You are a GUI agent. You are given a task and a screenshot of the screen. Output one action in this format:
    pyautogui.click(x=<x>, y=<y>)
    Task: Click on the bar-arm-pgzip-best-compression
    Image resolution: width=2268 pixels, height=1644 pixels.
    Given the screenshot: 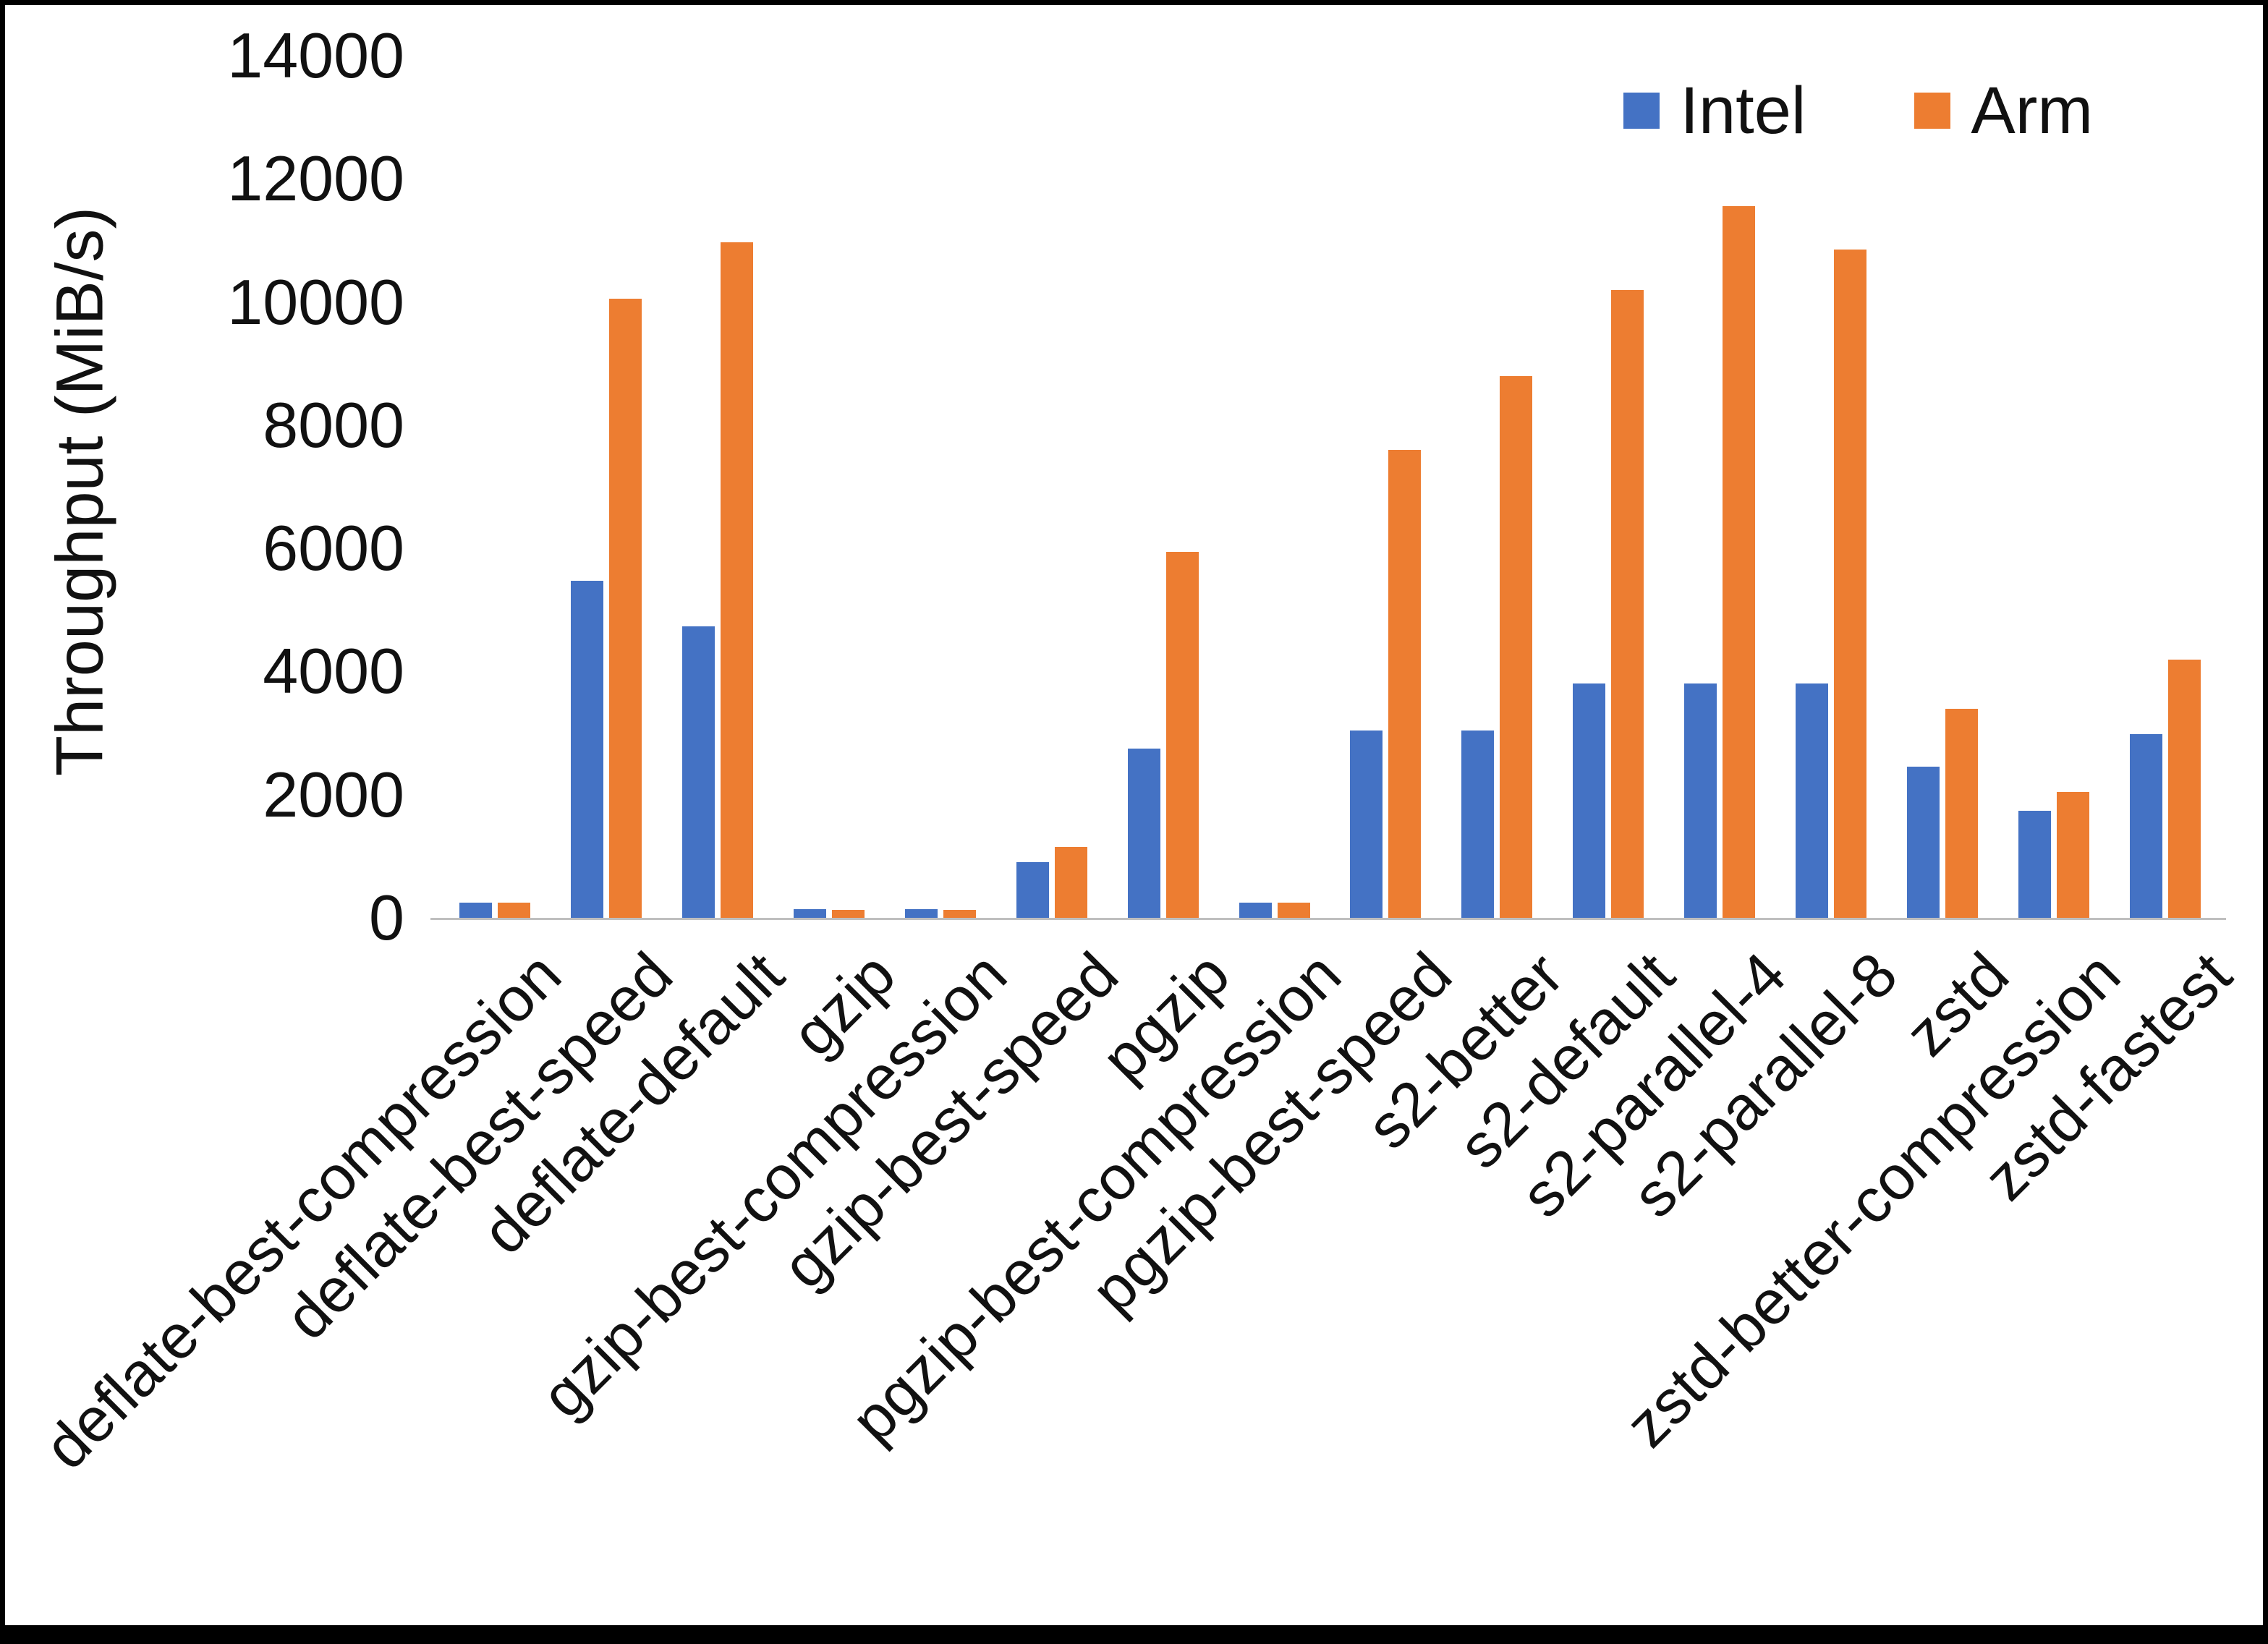 What is the action you would take?
    pyautogui.click(x=1293, y=910)
    